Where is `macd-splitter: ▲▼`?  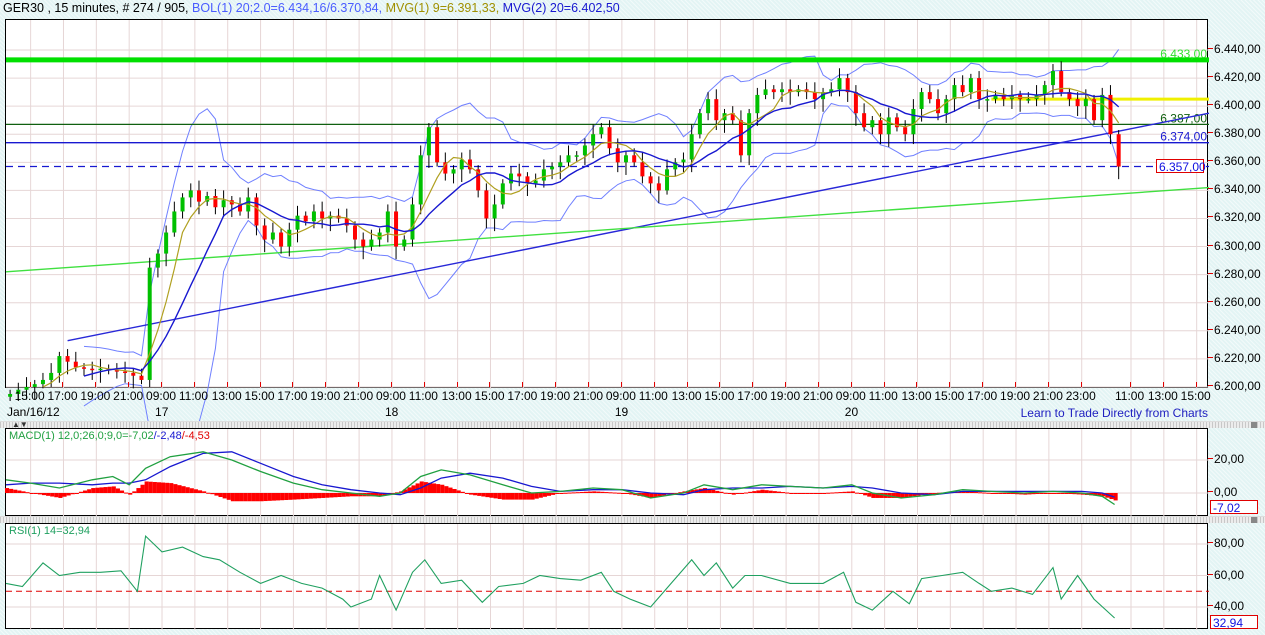
macd-splitter: ▲▼ is located at coordinates (632, 424).